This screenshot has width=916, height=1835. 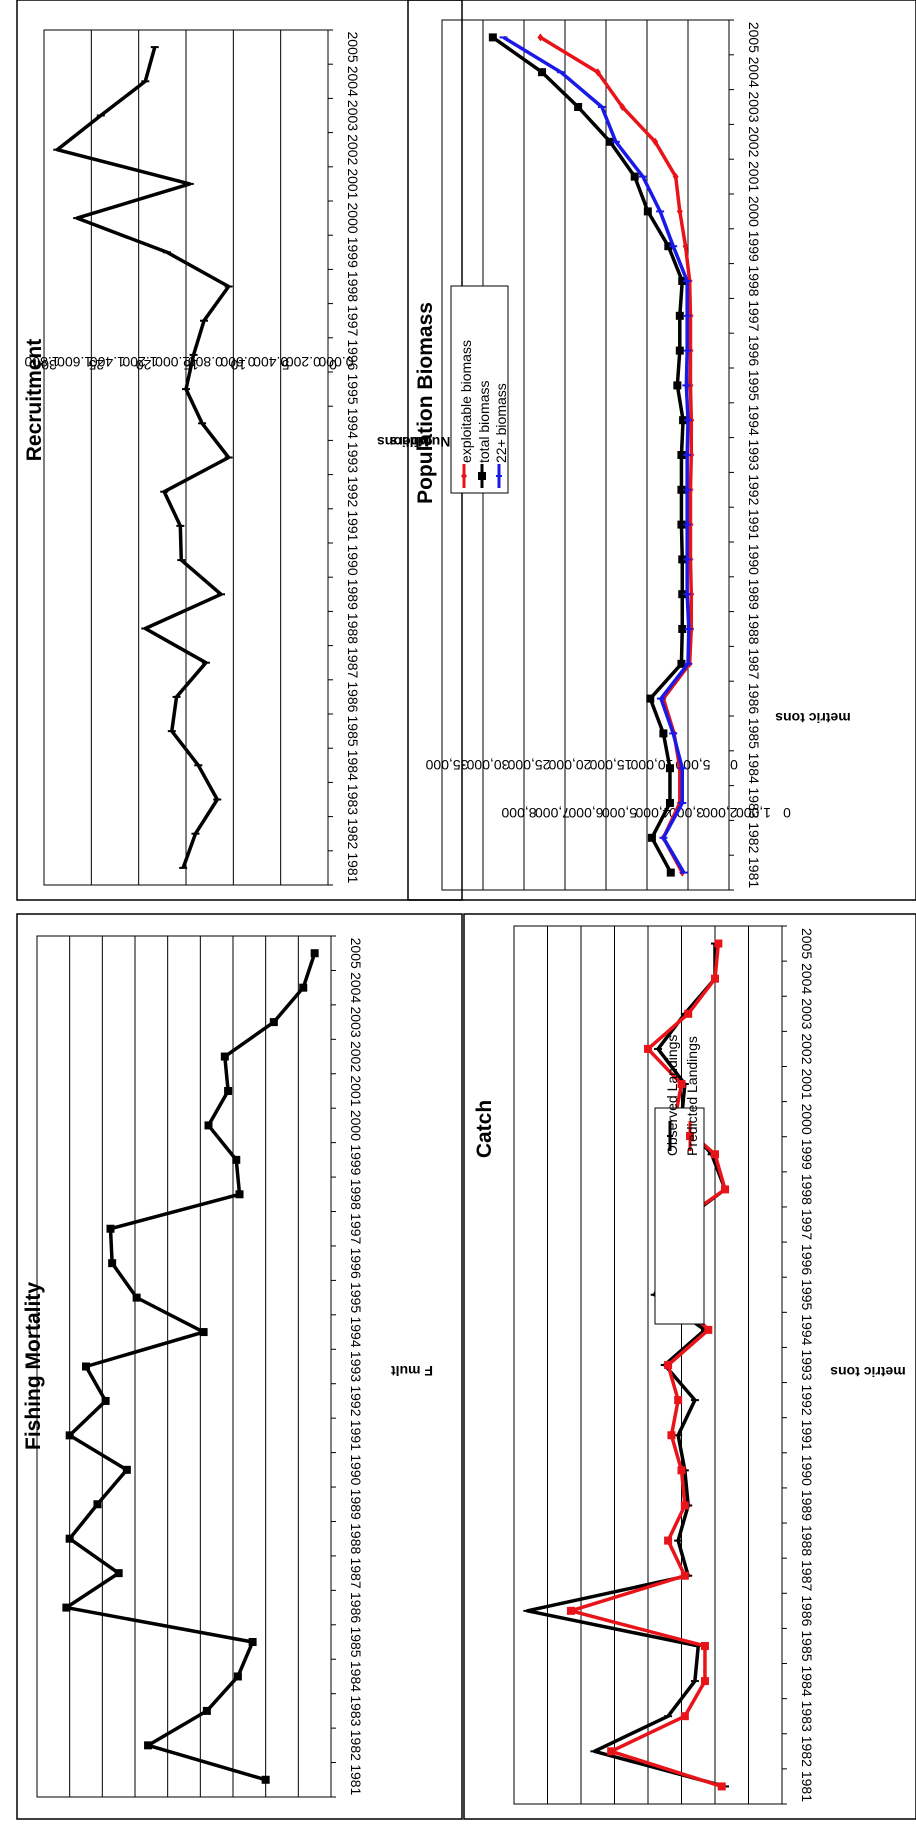 I want to click on x-tick-label: 1985, so click(x=807, y=1645).